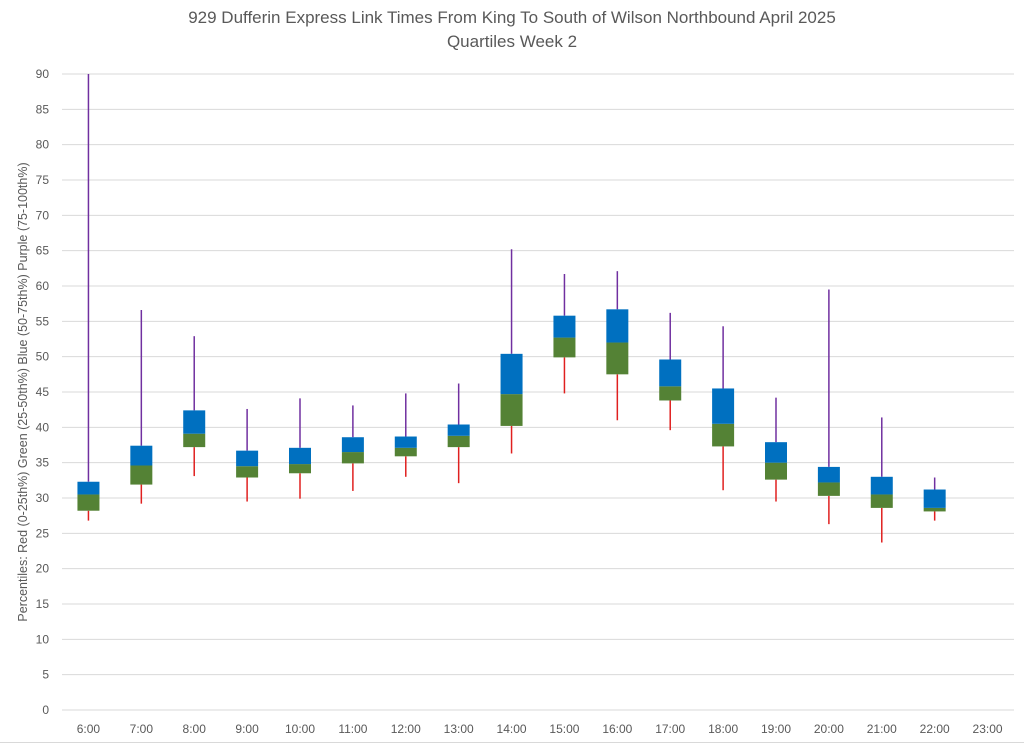 The image size is (1024, 747). I want to click on box-7:00, so click(141, 407).